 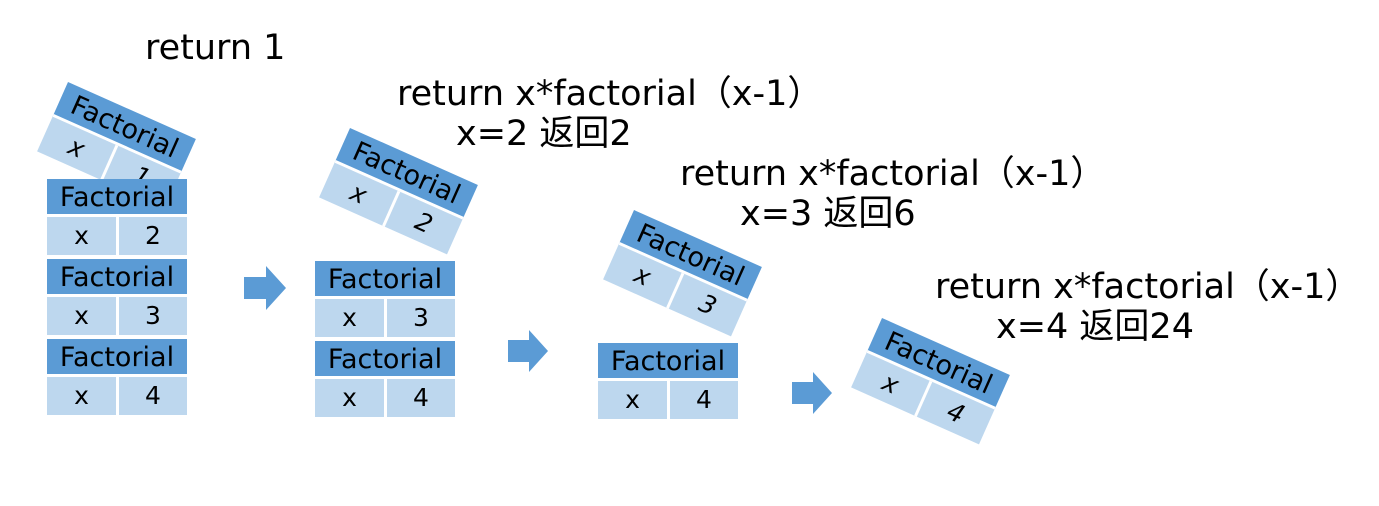 What do you see at coordinates (930, 381) in the screenshot?
I see `step4-popped-frame: Factorial x 4` at bounding box center [930, 381].